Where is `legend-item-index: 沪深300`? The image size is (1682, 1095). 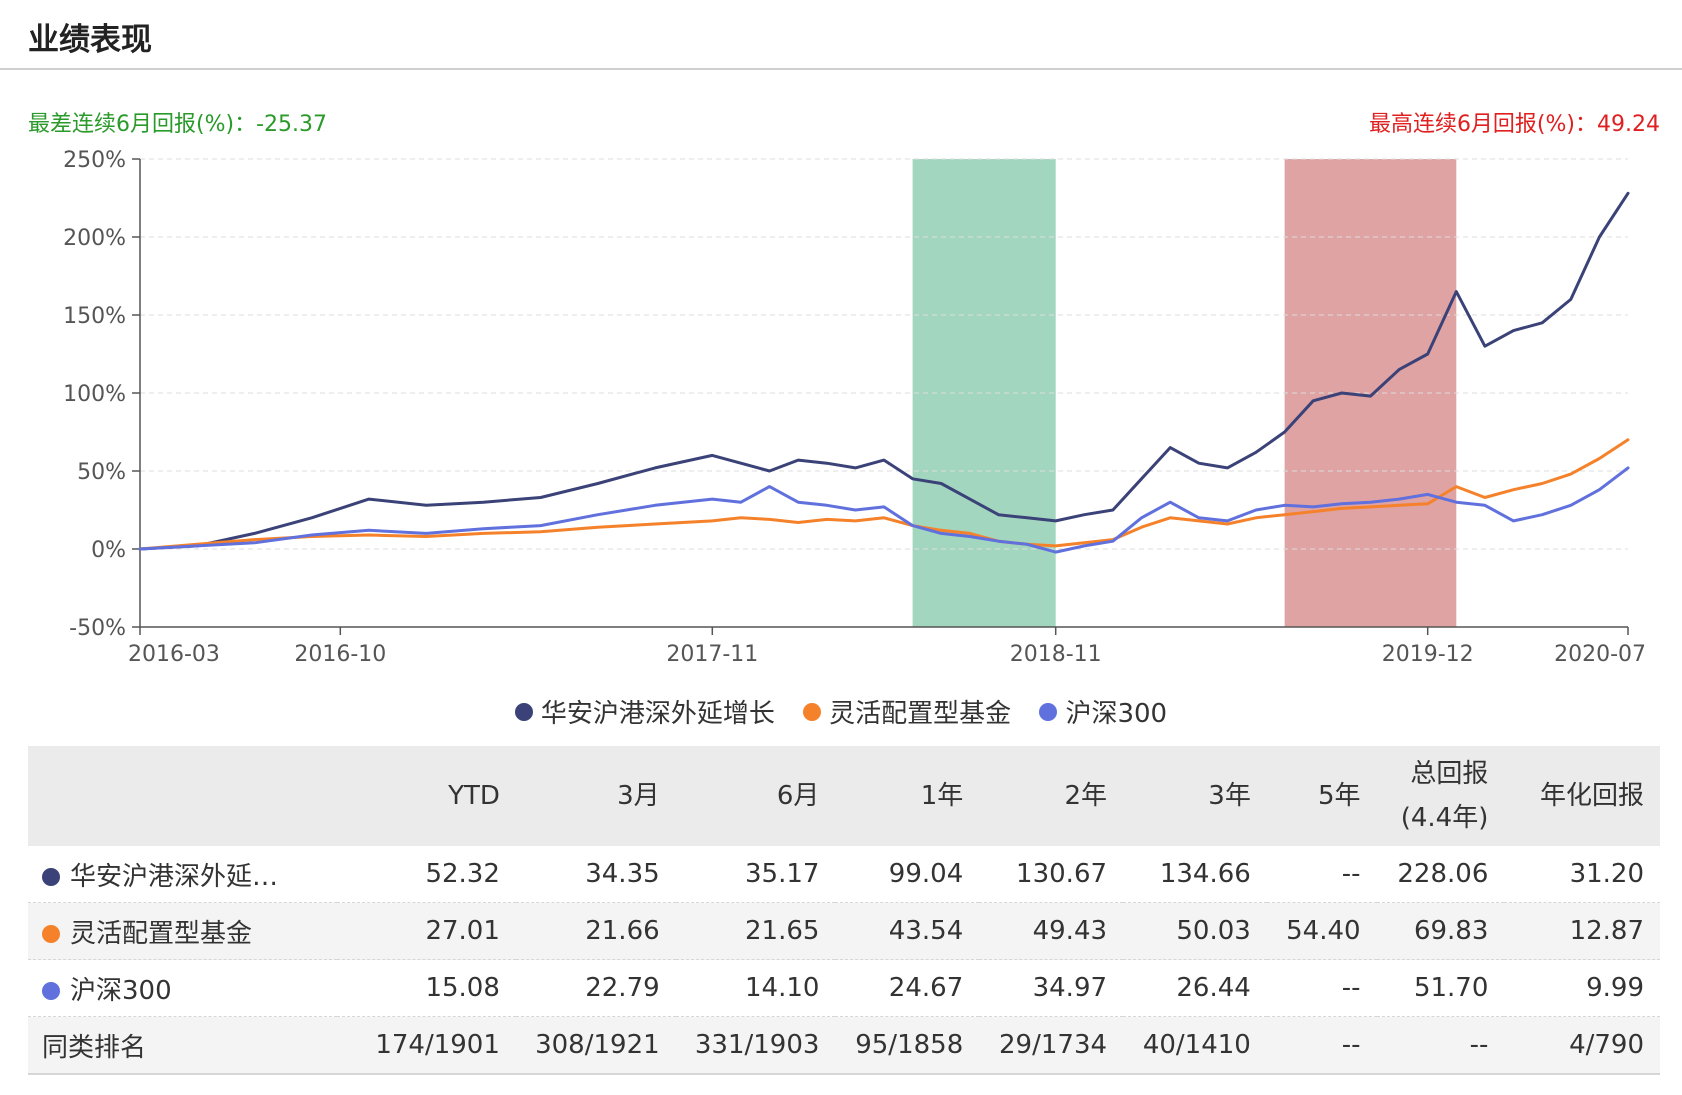 legend-item-index: 沪深300 is located at coordinates (1103, 711).